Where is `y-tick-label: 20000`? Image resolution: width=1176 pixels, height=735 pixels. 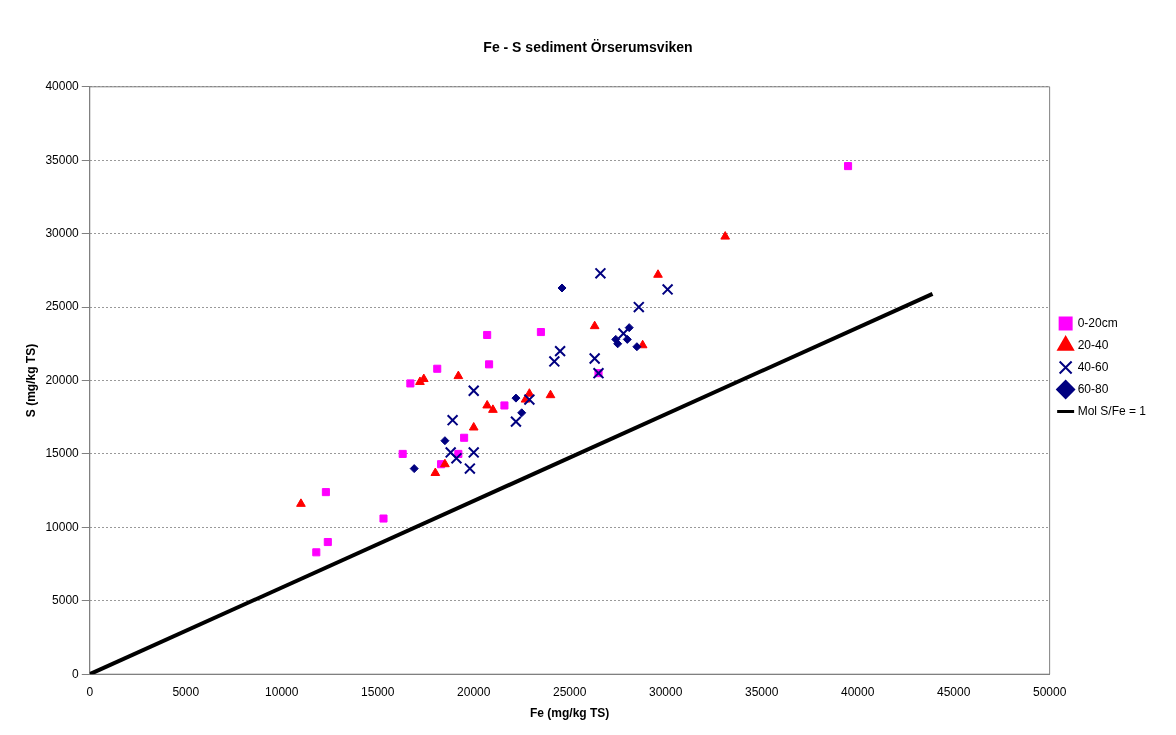
y-tick-label: 20000 is located at coordinates (62, 379).